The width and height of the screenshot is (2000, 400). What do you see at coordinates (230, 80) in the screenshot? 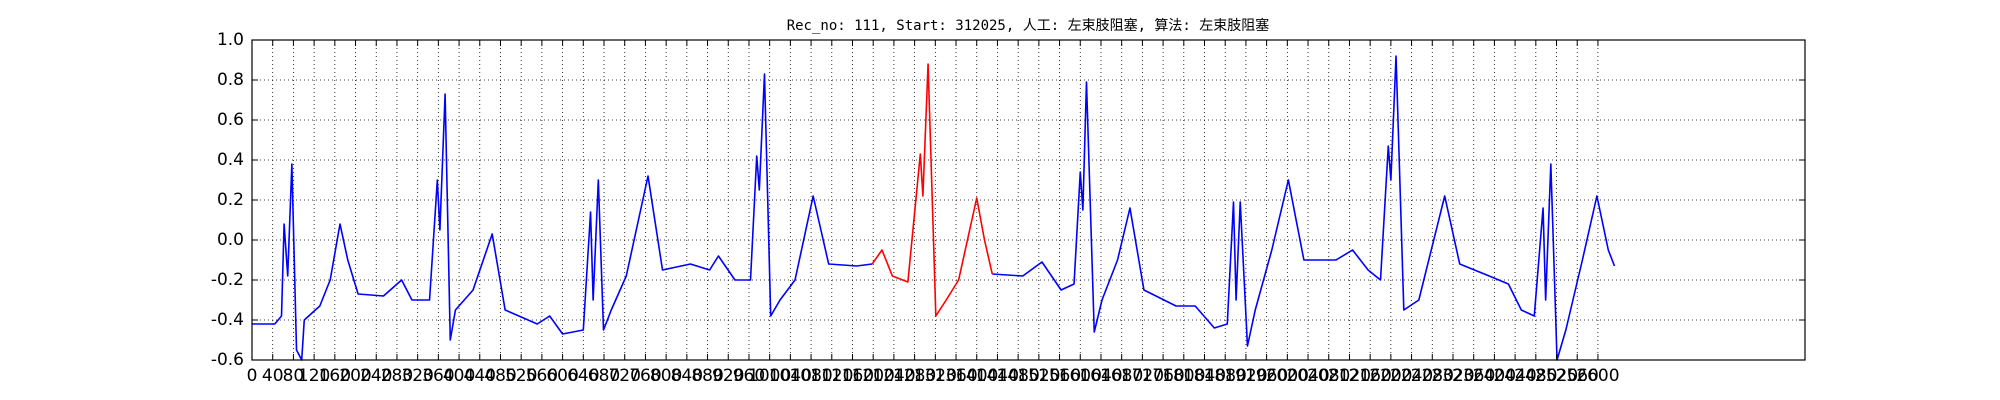
I see `y-tick-label: 0.8` at bounding box center [230, 80].